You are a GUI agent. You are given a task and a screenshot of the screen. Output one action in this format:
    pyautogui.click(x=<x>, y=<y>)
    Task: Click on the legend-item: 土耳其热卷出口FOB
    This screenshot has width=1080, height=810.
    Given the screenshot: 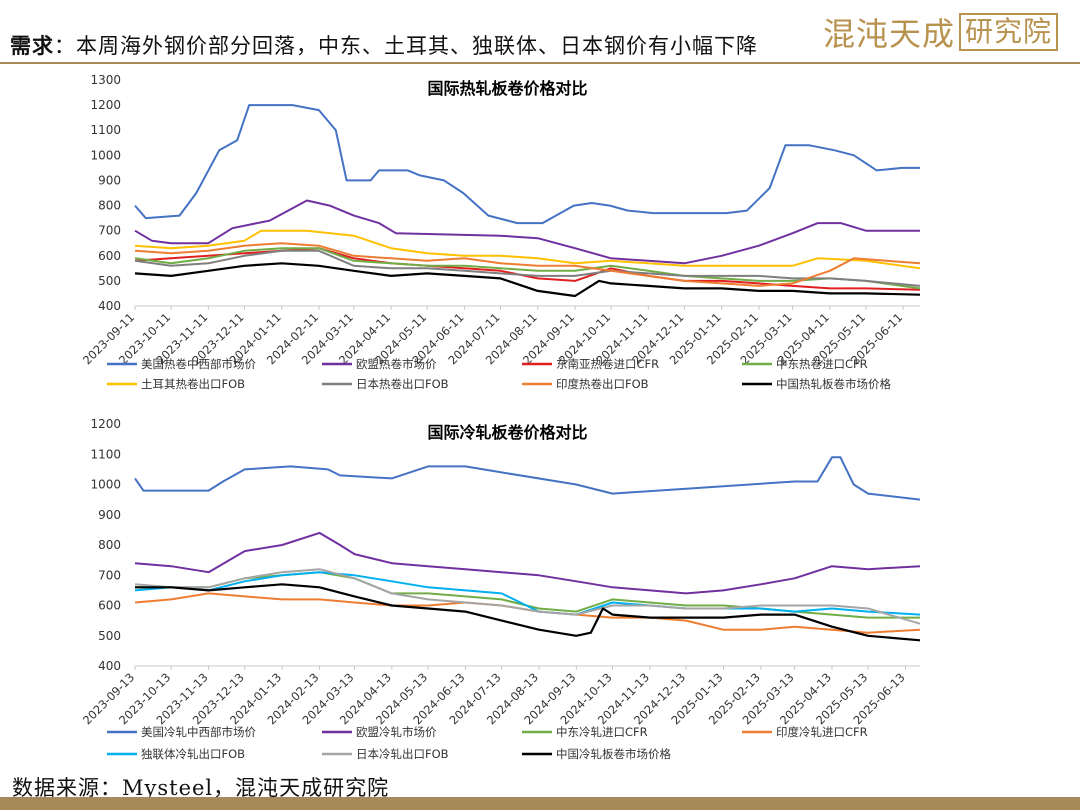 What is the action you would take?
    pyautogui.click(x=176, y=384)
    